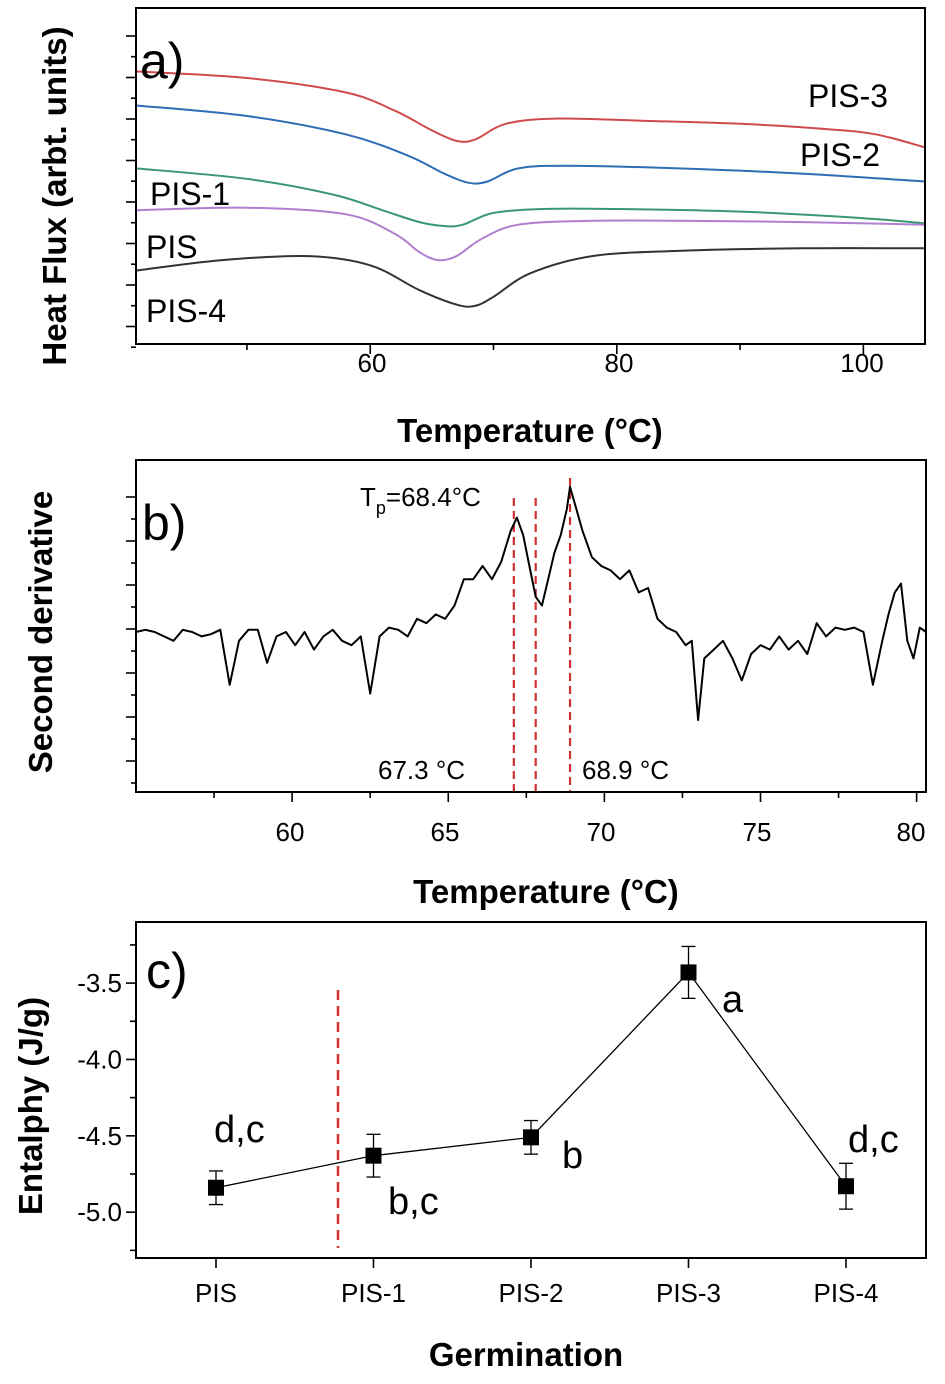 This screenshot has height=1384, width=945. What do you see at coordinates (601, 832) in the screenshot?
I see `panel-b-x-tick-70: 70` at bounding box center [601, 832].